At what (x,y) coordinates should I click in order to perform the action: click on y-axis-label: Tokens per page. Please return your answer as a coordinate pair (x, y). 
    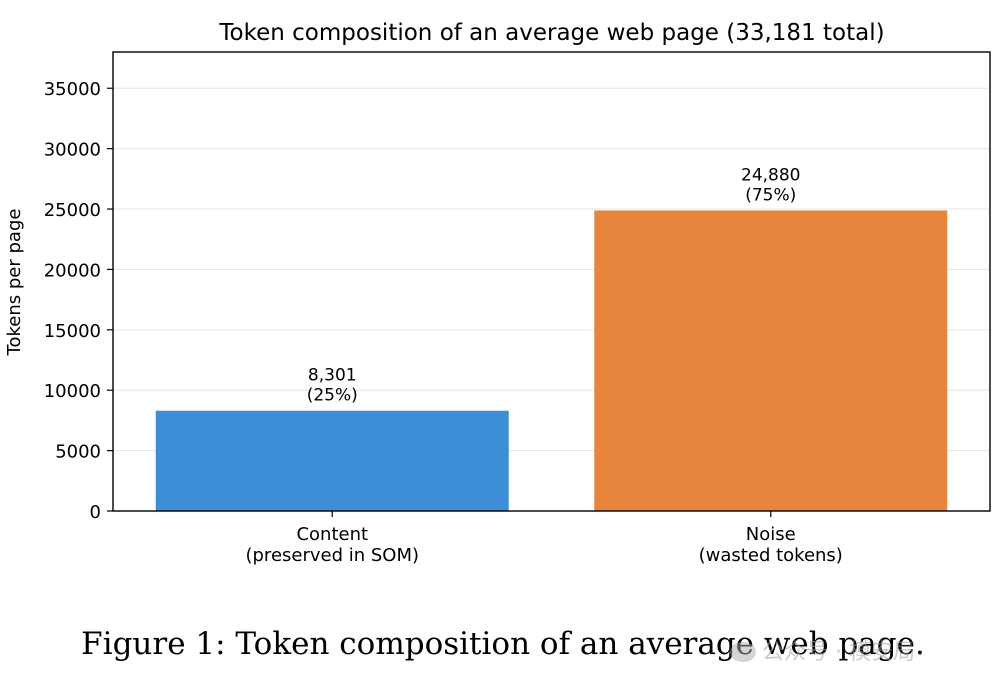
    Looking at the image, I should click on (14, 283).